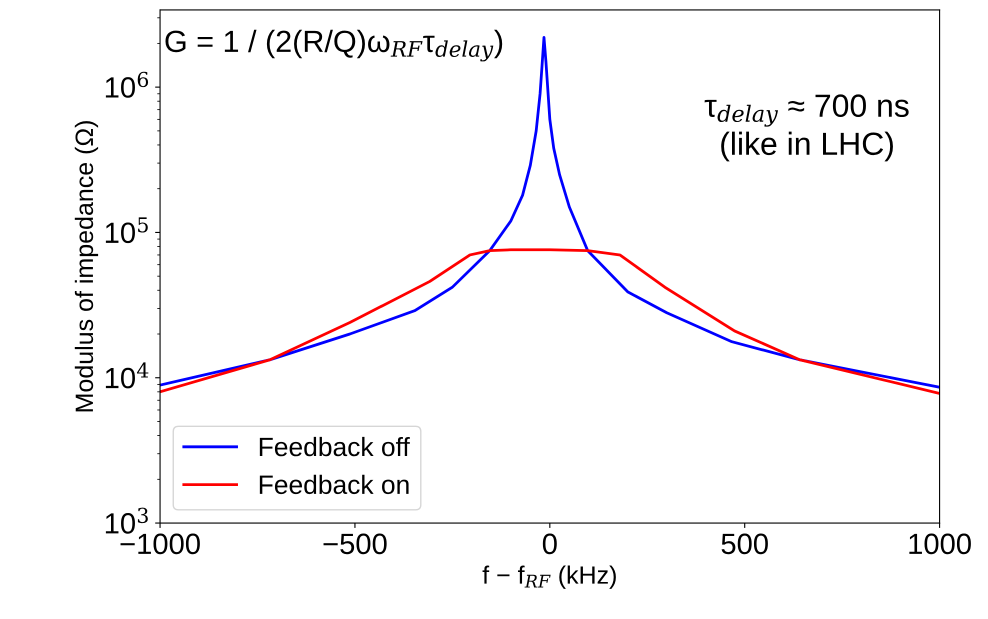 The height and width of the screenshot is (619, 988). Describe the element at coordinates (127, 521) in the screenshot. I see `y-tick-label: 10$^{3}$` at that location.